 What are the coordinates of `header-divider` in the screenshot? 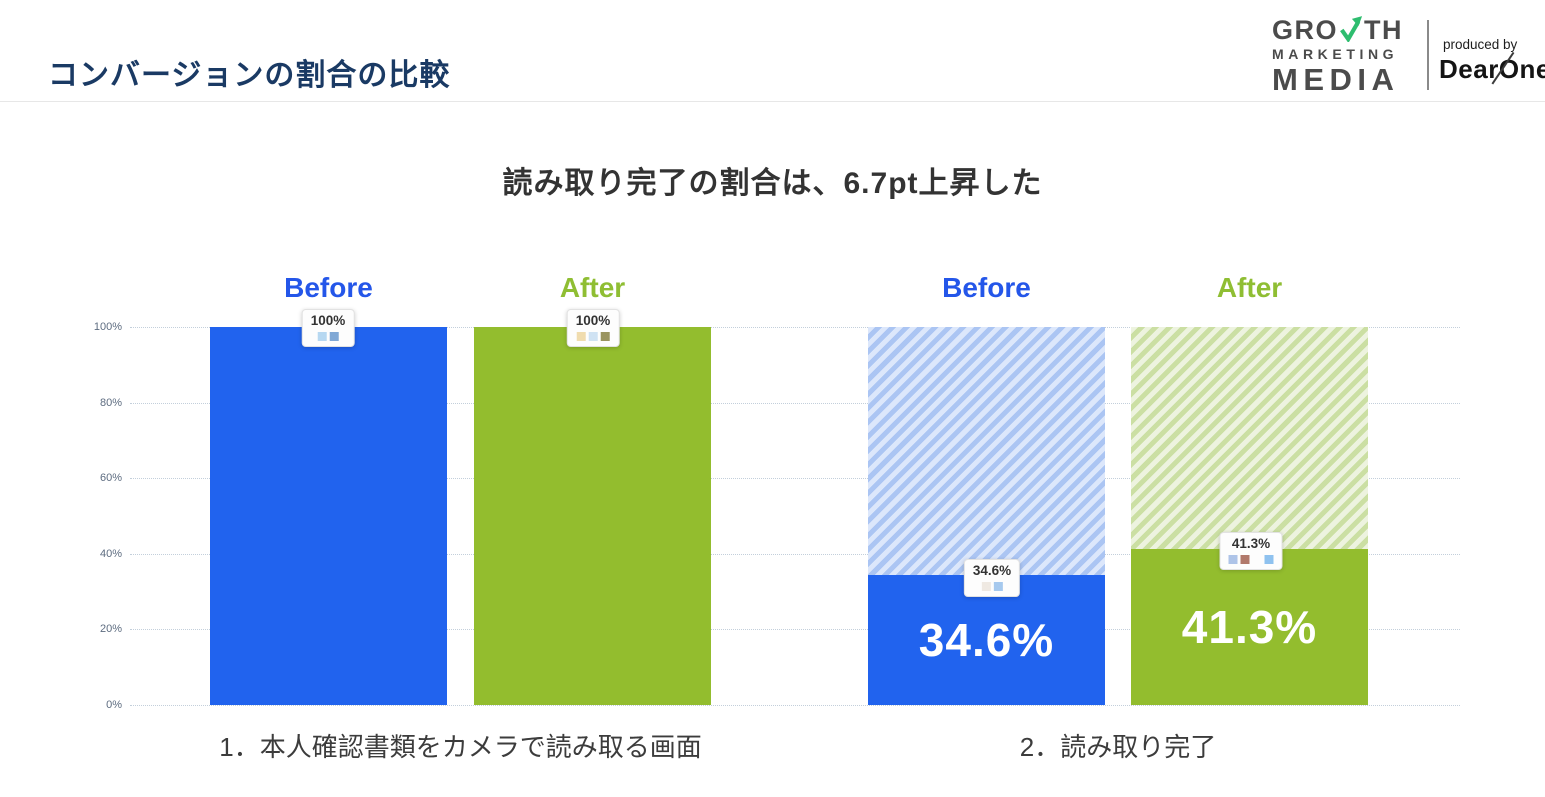 It's located at (772, 101).